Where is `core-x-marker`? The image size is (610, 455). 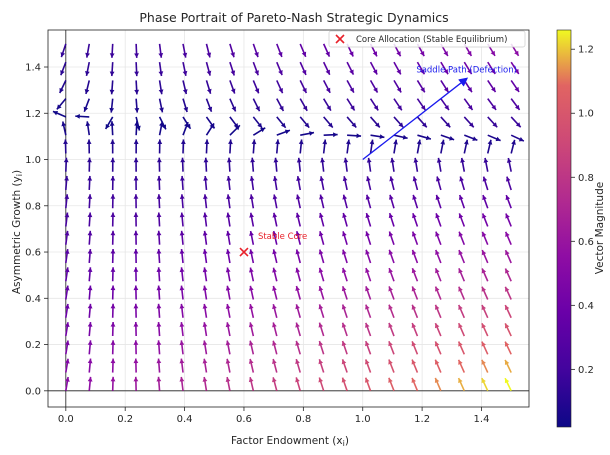
core-x-marker is located at coordinates (244, 252).